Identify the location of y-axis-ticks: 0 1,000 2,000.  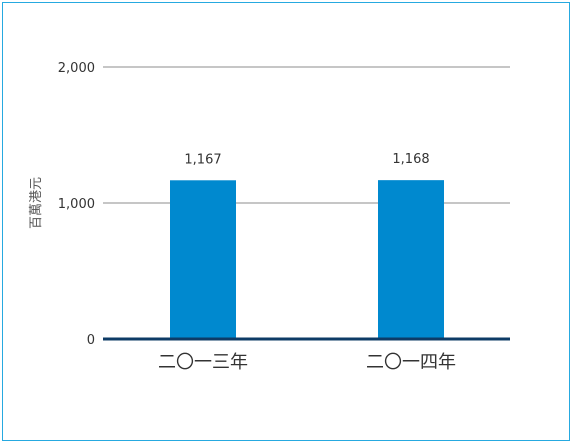
(76, 204).